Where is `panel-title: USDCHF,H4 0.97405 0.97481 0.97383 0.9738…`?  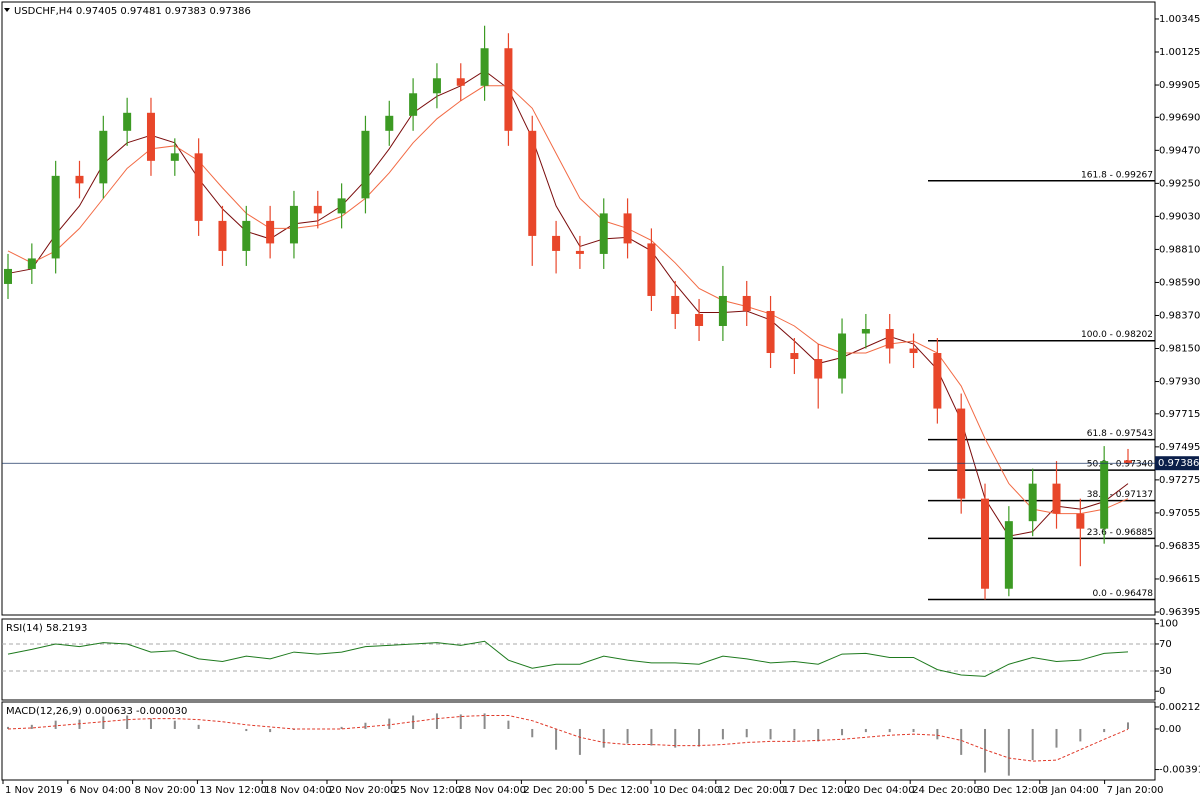 panel-title: USDCHF,H4 0.97405 0.97481 0.97383 0.9738… is located at coordinates (132, 11).